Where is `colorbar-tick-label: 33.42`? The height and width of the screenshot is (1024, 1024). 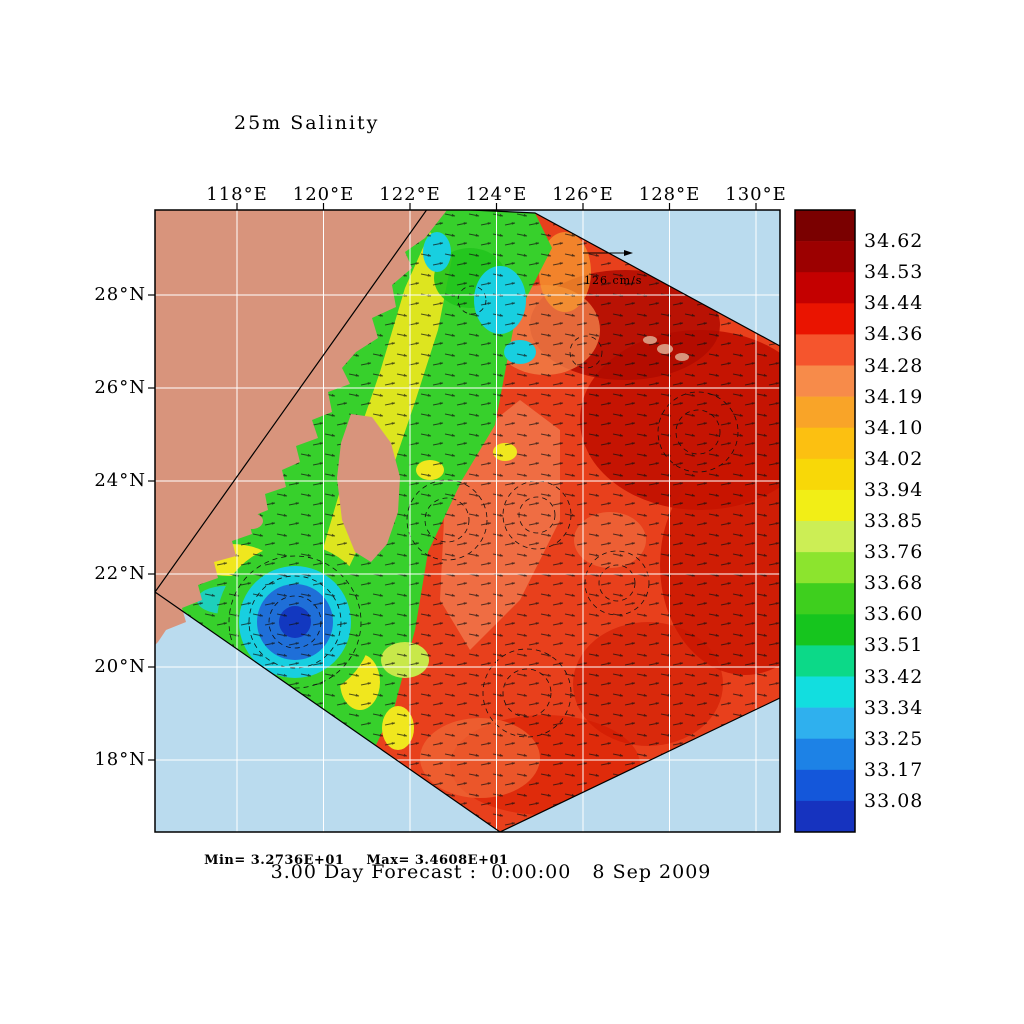
colorbar-tick-label: 33.42 is located at coordinates (894, 677).